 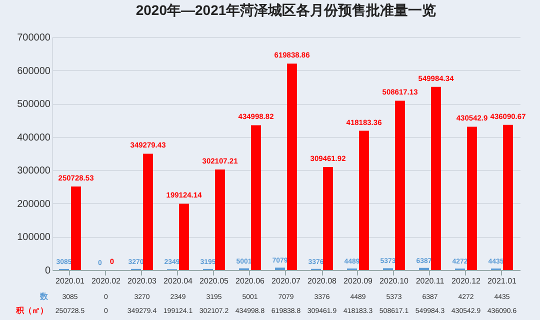 I want to click on x-tick-label: 2020.11, so click(x=430, y=281).